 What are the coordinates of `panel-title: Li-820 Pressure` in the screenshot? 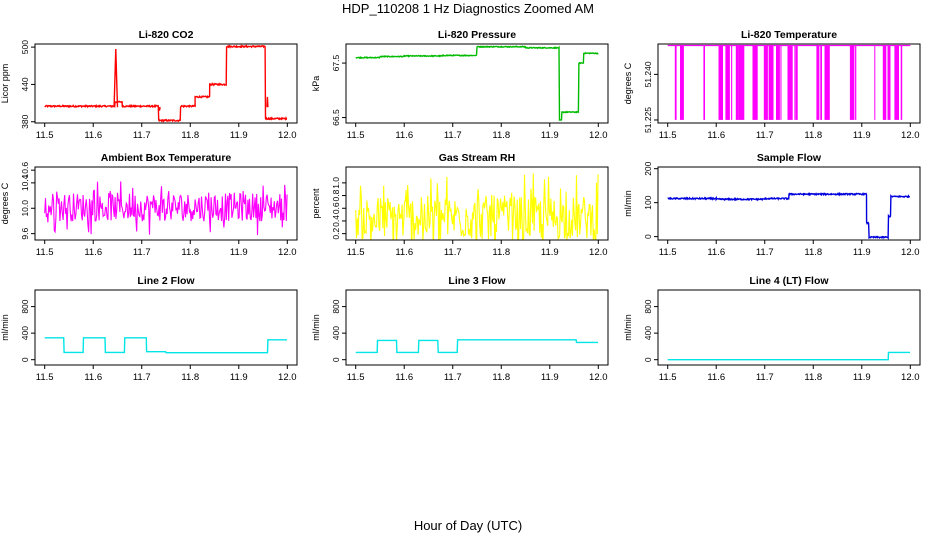 It's located at (477, 35).